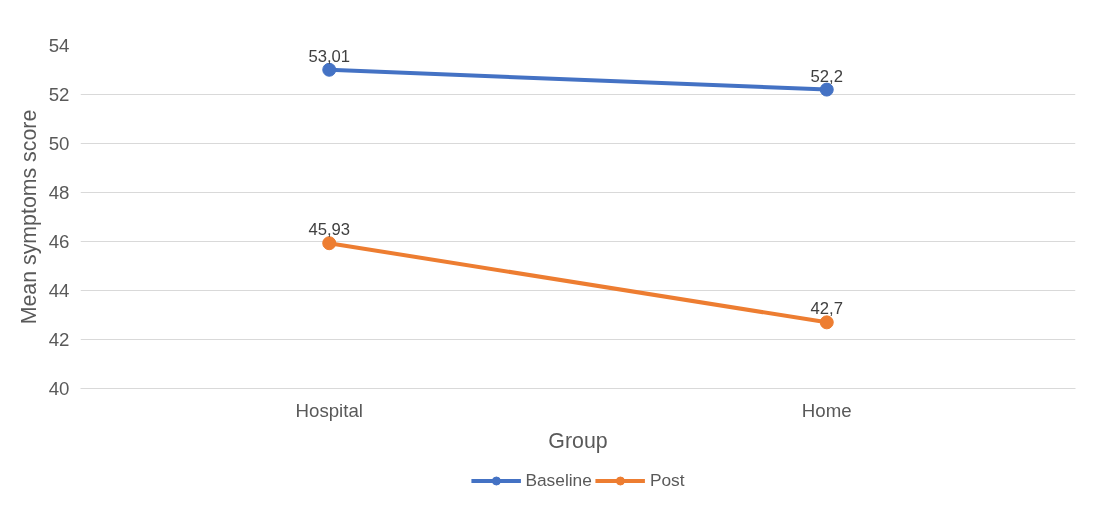  Describe the element at coordinates (59, 339) in the screenshot. I see `y-tick-label: 42` at that location.